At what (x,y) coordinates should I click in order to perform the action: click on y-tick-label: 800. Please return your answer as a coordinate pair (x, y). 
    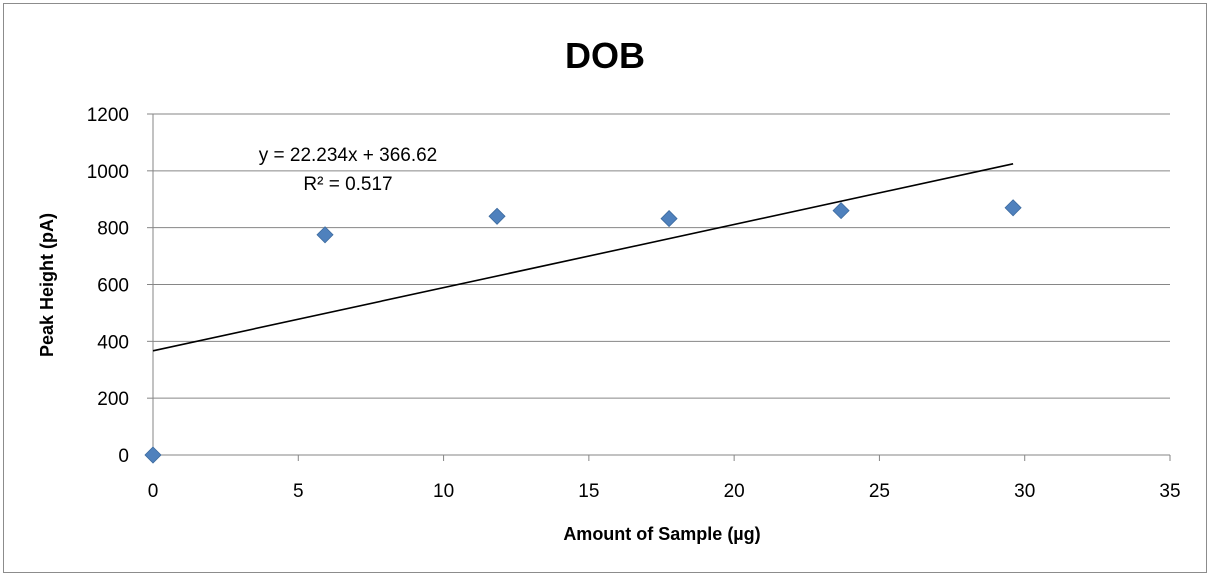
    Looking at the image, I should click on (113, 229).